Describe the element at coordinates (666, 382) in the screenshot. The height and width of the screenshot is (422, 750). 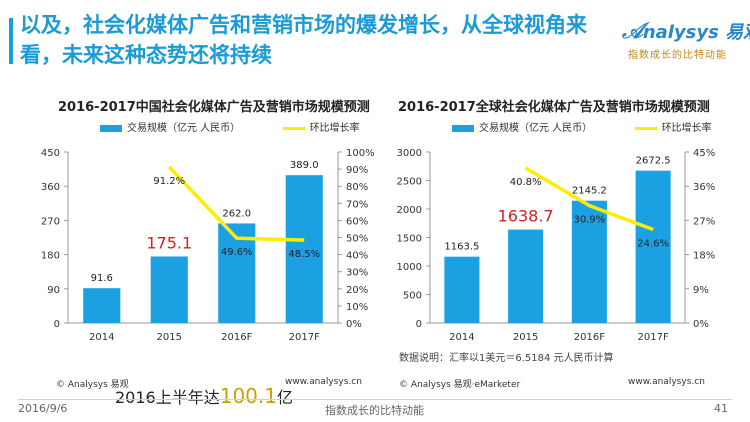
I see `chart2-website: www.analysys.cn` at that location.